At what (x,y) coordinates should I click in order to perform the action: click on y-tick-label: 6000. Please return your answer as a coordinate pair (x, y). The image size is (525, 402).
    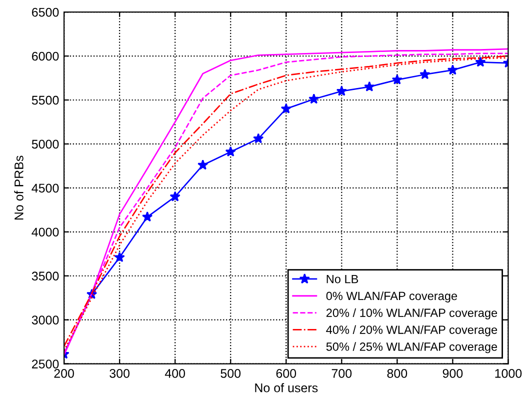
    Looking at the image, I should click on (45, 56).